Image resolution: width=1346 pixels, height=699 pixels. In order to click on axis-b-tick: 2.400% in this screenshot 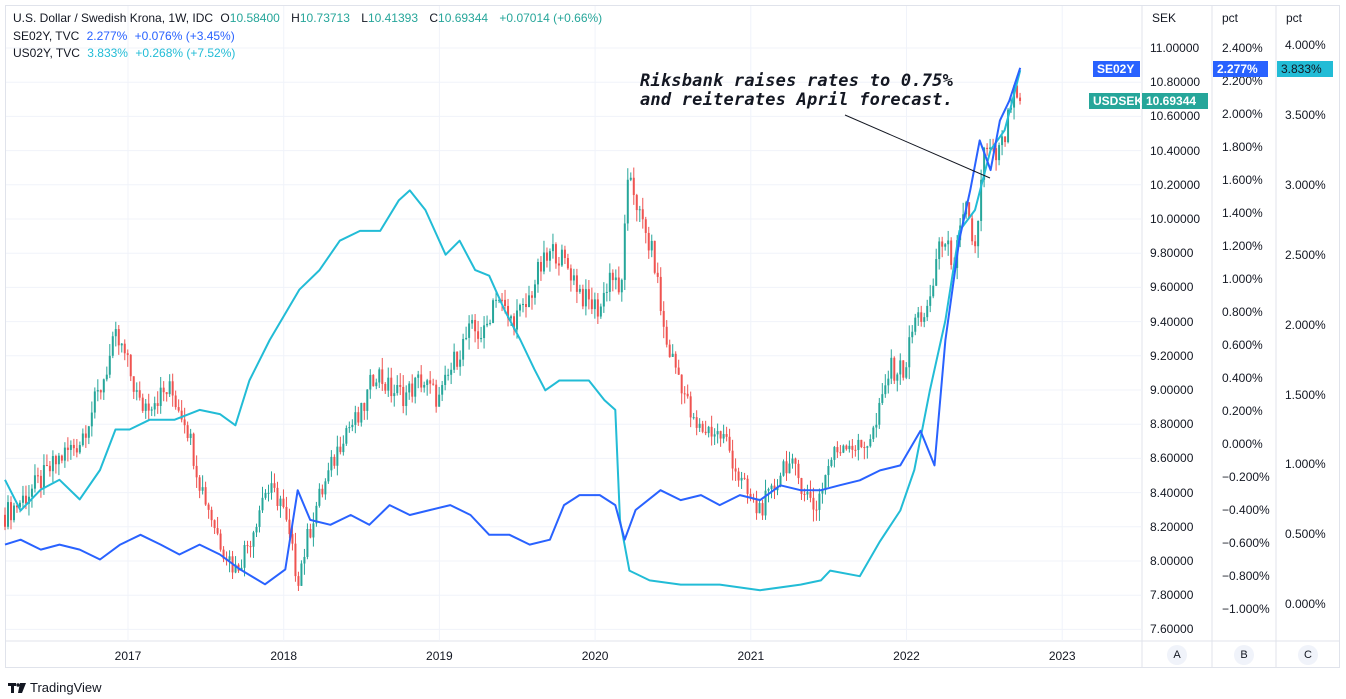, I will do `click(1242, 48)`.